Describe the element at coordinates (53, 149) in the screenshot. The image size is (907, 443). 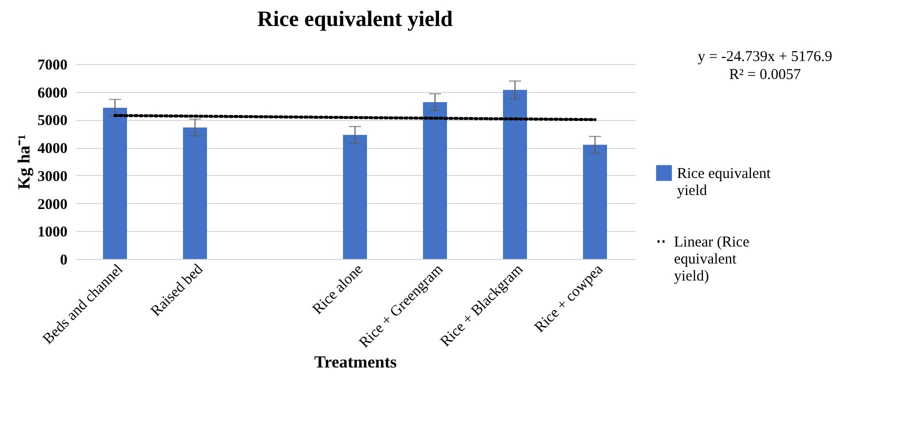
I see `y-tick-label: 4000` at that location.